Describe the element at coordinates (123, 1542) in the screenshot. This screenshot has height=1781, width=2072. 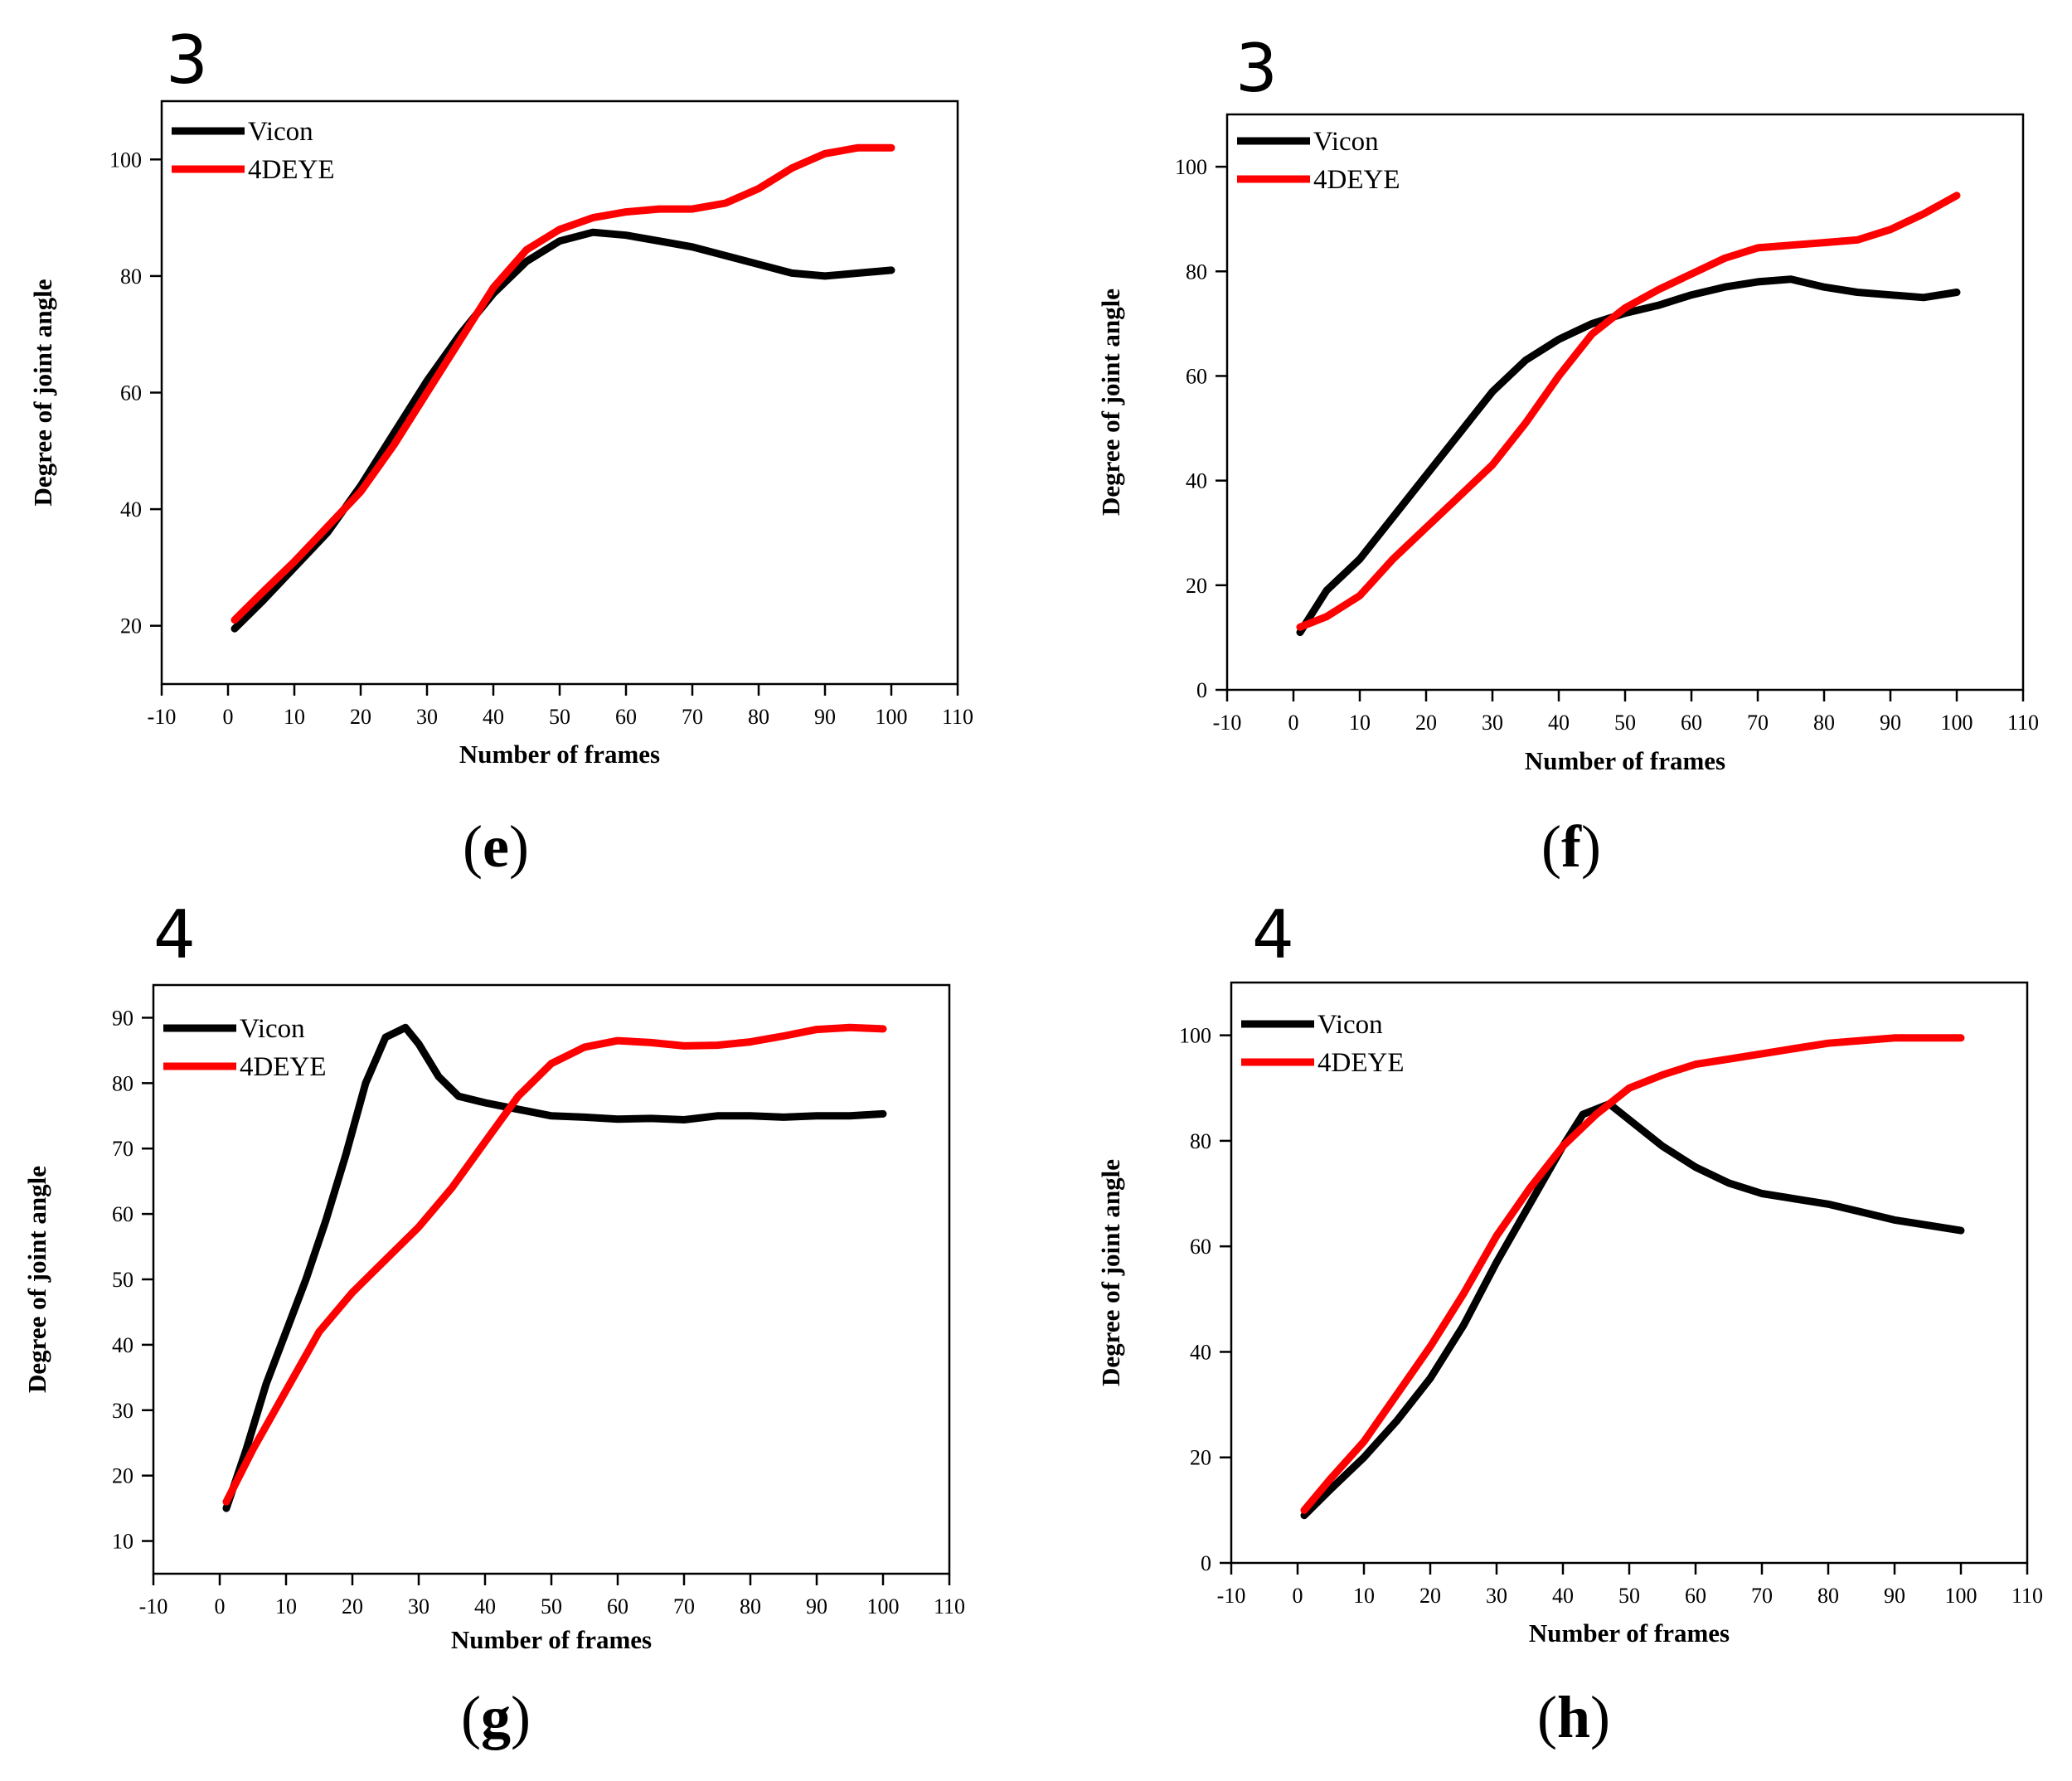
I see `y-tick-label: 10` at that location.